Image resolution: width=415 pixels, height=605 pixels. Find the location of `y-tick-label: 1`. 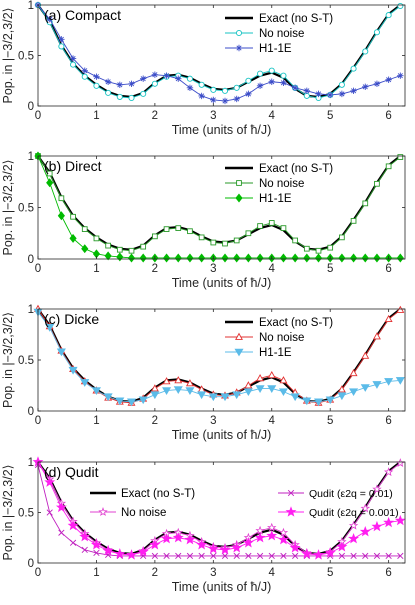

y-tick-label: 1 is located at coordinates (31, 463).